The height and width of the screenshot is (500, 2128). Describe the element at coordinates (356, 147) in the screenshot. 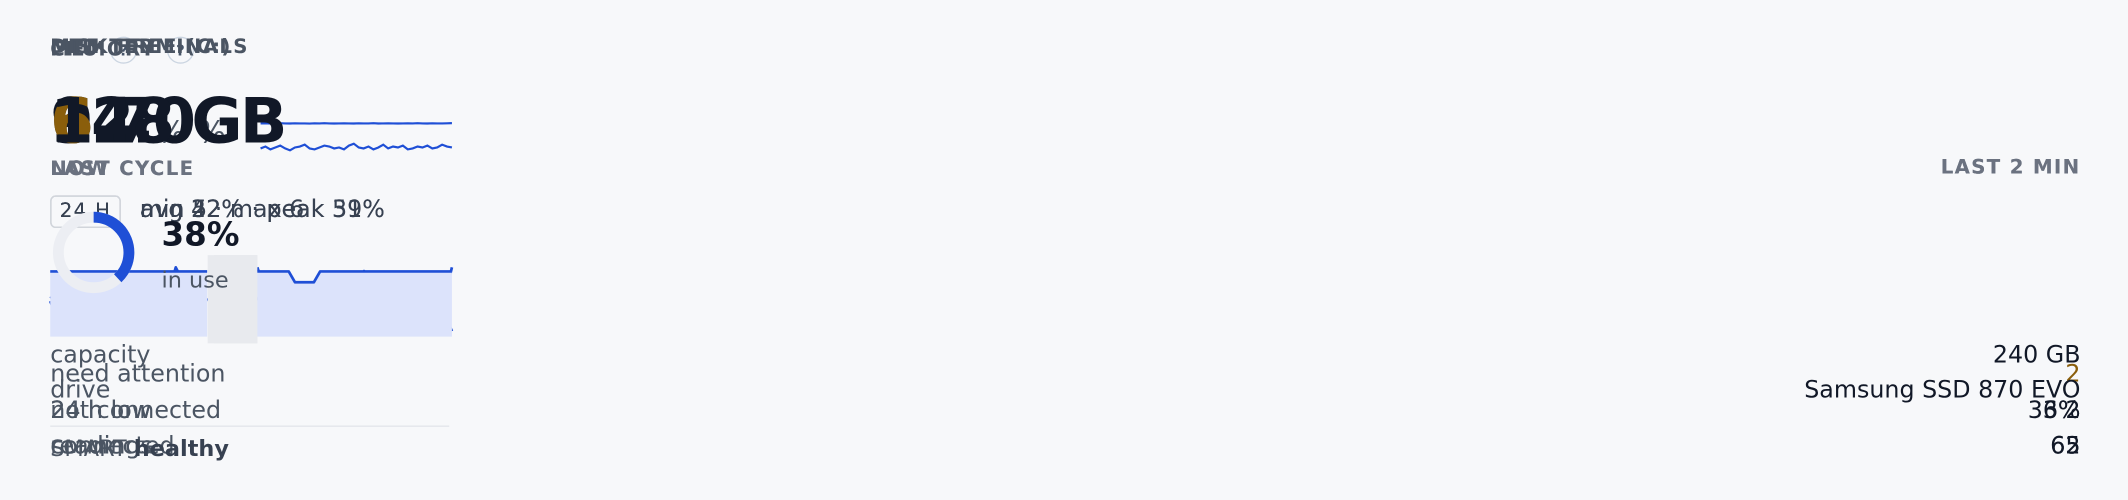

I see `sparkline` at that location.